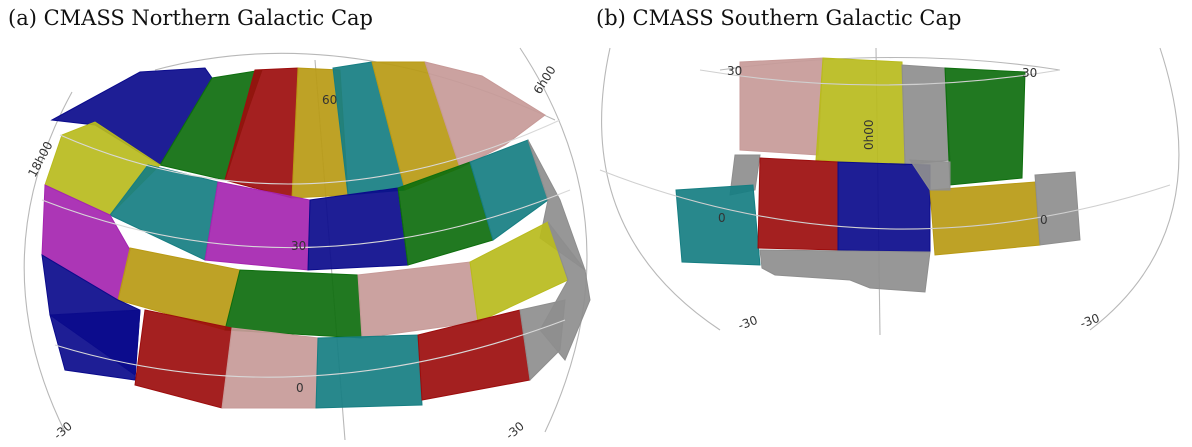  What do you see at coordinates (553, 240) in the screenshot?
I see `ngc-grid-outer-right` at bounding box center [553, 240].